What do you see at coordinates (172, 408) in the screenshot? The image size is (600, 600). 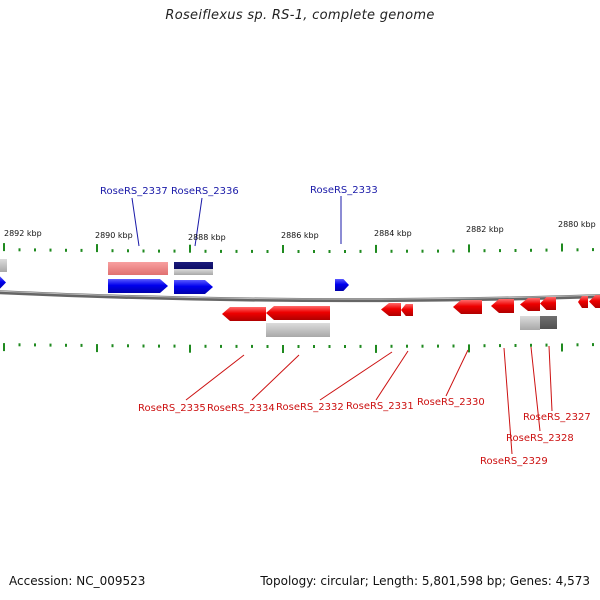 I see `gene-label-rosers-2335: RoseRS_2335` at bounding box center [172, 408].